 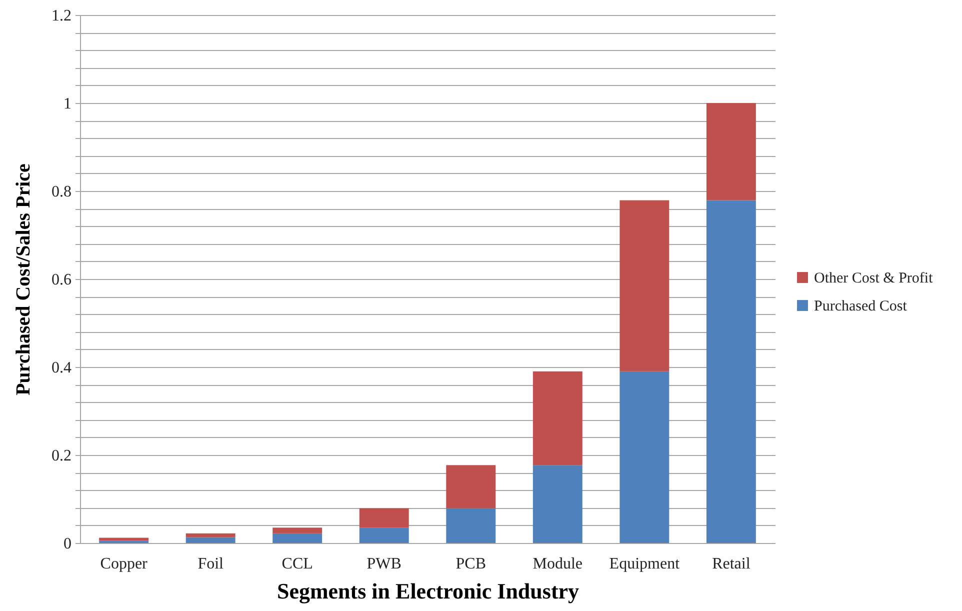 I want to click on x-tick-label: Module, so click(x=557, y=564).